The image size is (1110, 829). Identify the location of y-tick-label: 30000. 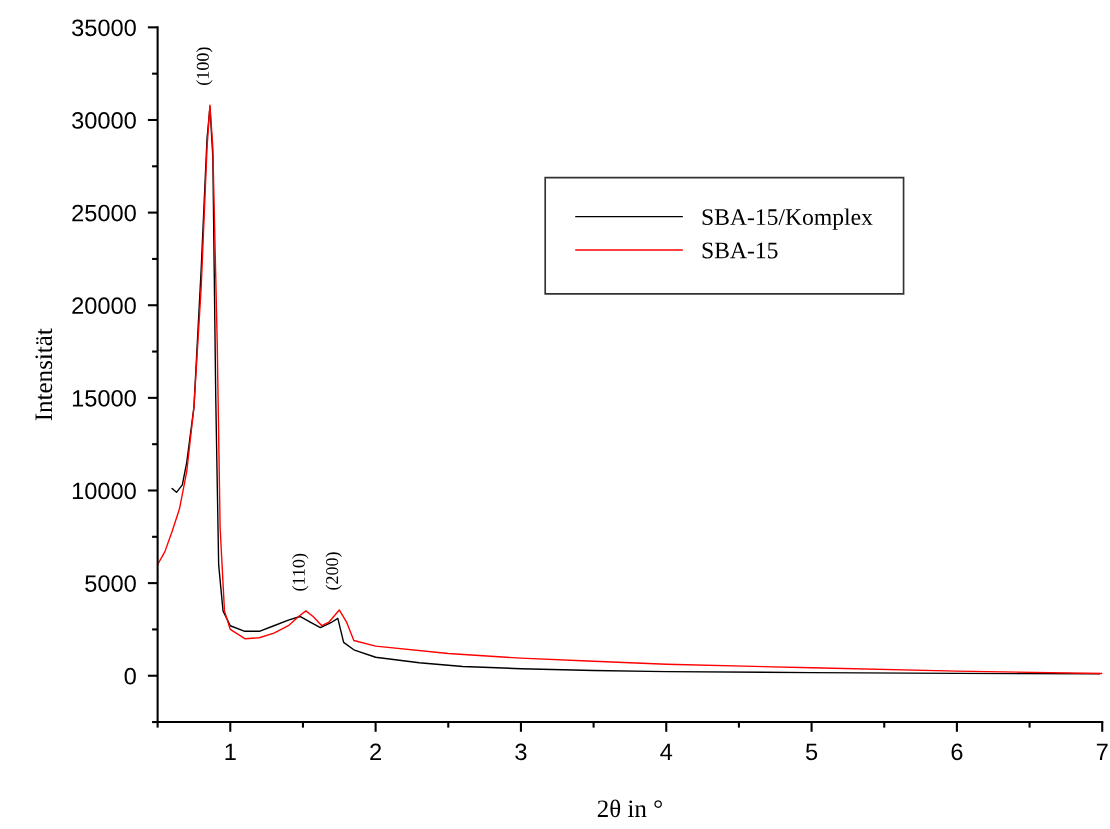
(104, 120).